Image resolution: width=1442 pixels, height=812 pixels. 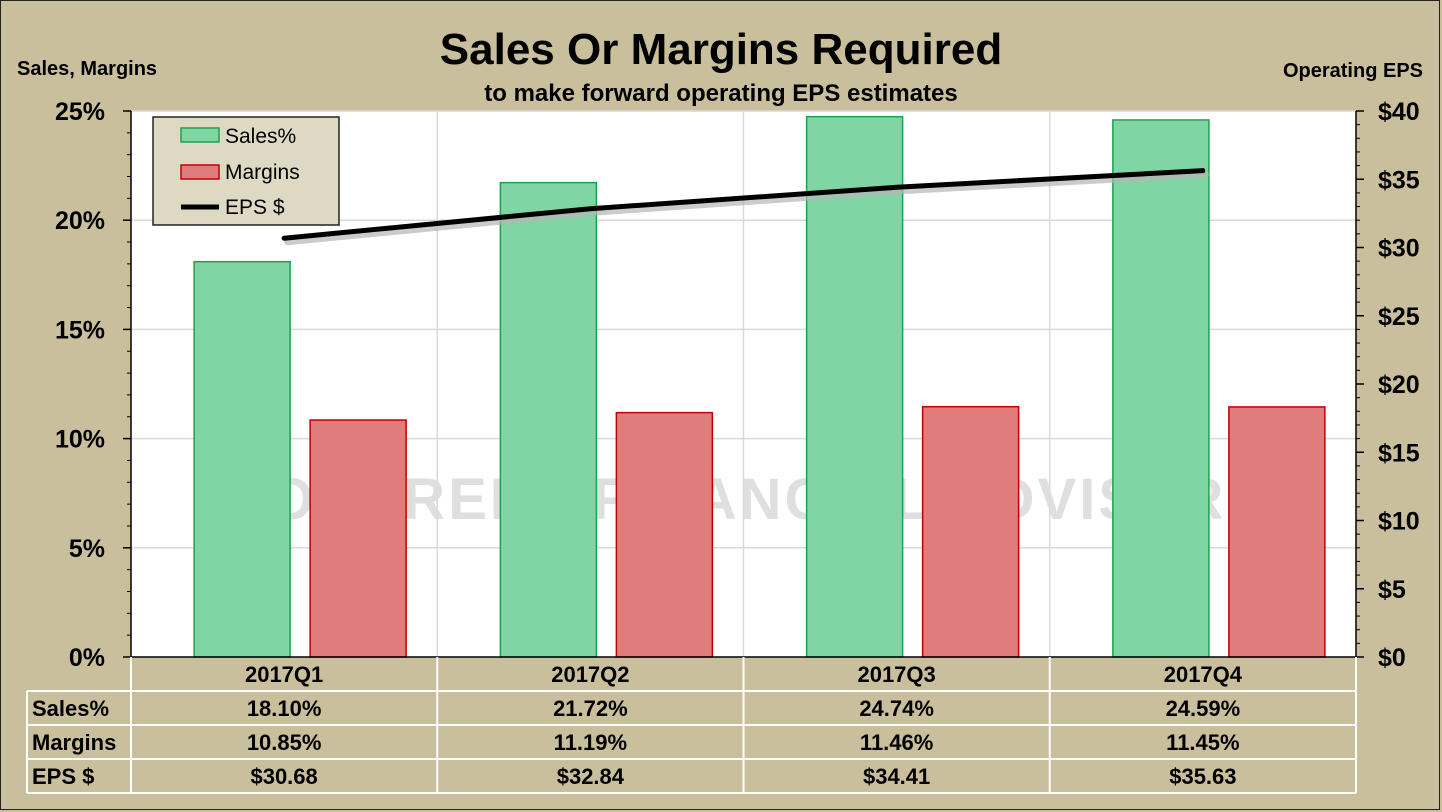 I want to click on left-tick-label: 10%, so click(x=80, y=440).